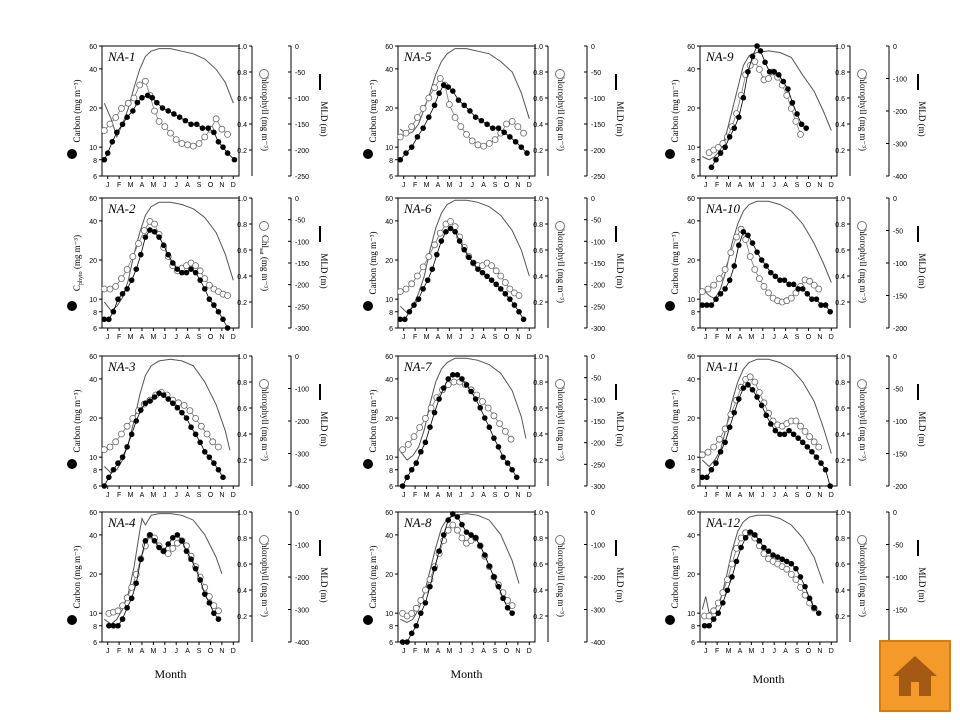 The height and width of the screenshot is (720, 960). Describe the element at coordinates (417, 522) in the screenshot. I see `panel-label: NA-8` at that location.